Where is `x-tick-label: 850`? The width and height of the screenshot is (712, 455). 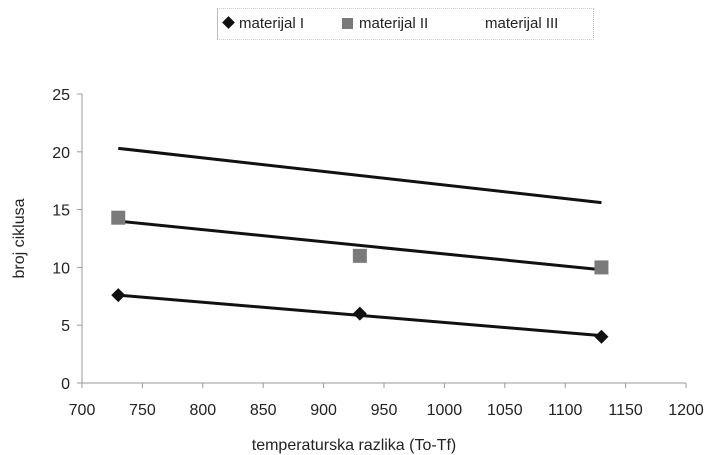 x-tick-label: 850 is located at coordinates (263, 410).